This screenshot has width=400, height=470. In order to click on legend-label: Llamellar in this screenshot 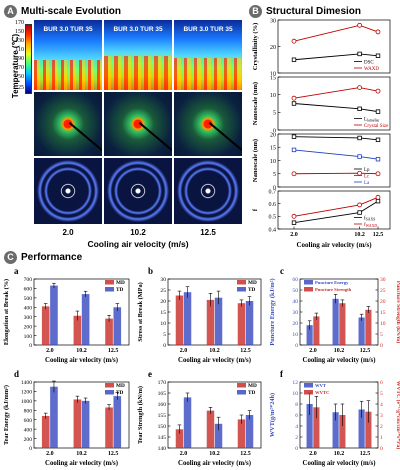, I will do `click(372, 120)`.